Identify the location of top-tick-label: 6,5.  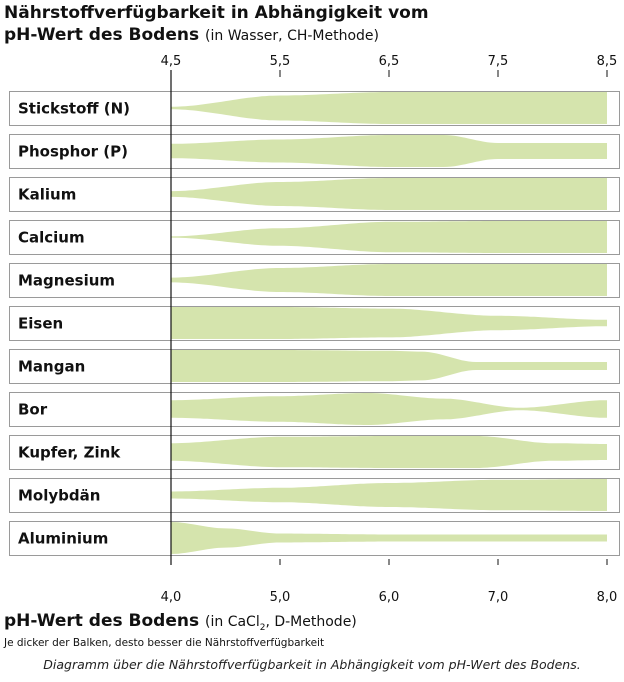
(389, 61).